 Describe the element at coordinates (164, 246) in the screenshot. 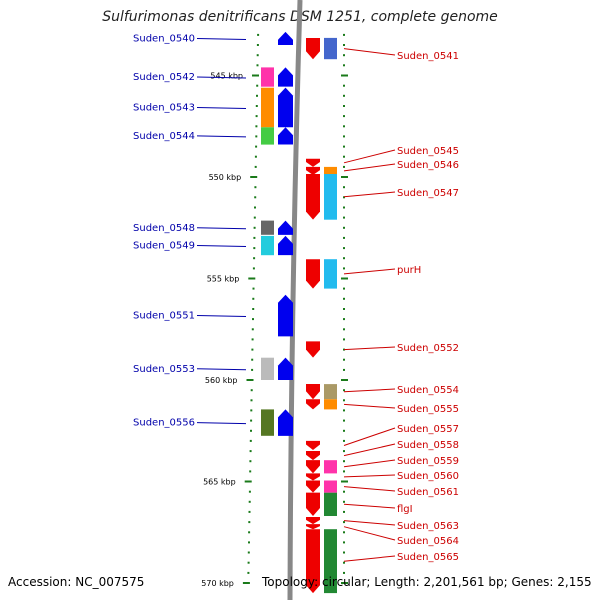

I see `gene-label: Suden_0549` at that location.